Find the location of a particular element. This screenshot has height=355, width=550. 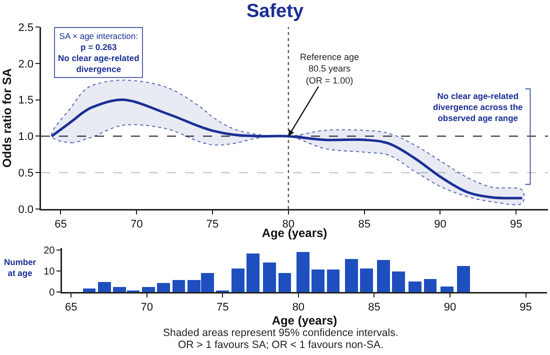

y-tick-label: 0.5 is located at coordinates (26, 173).